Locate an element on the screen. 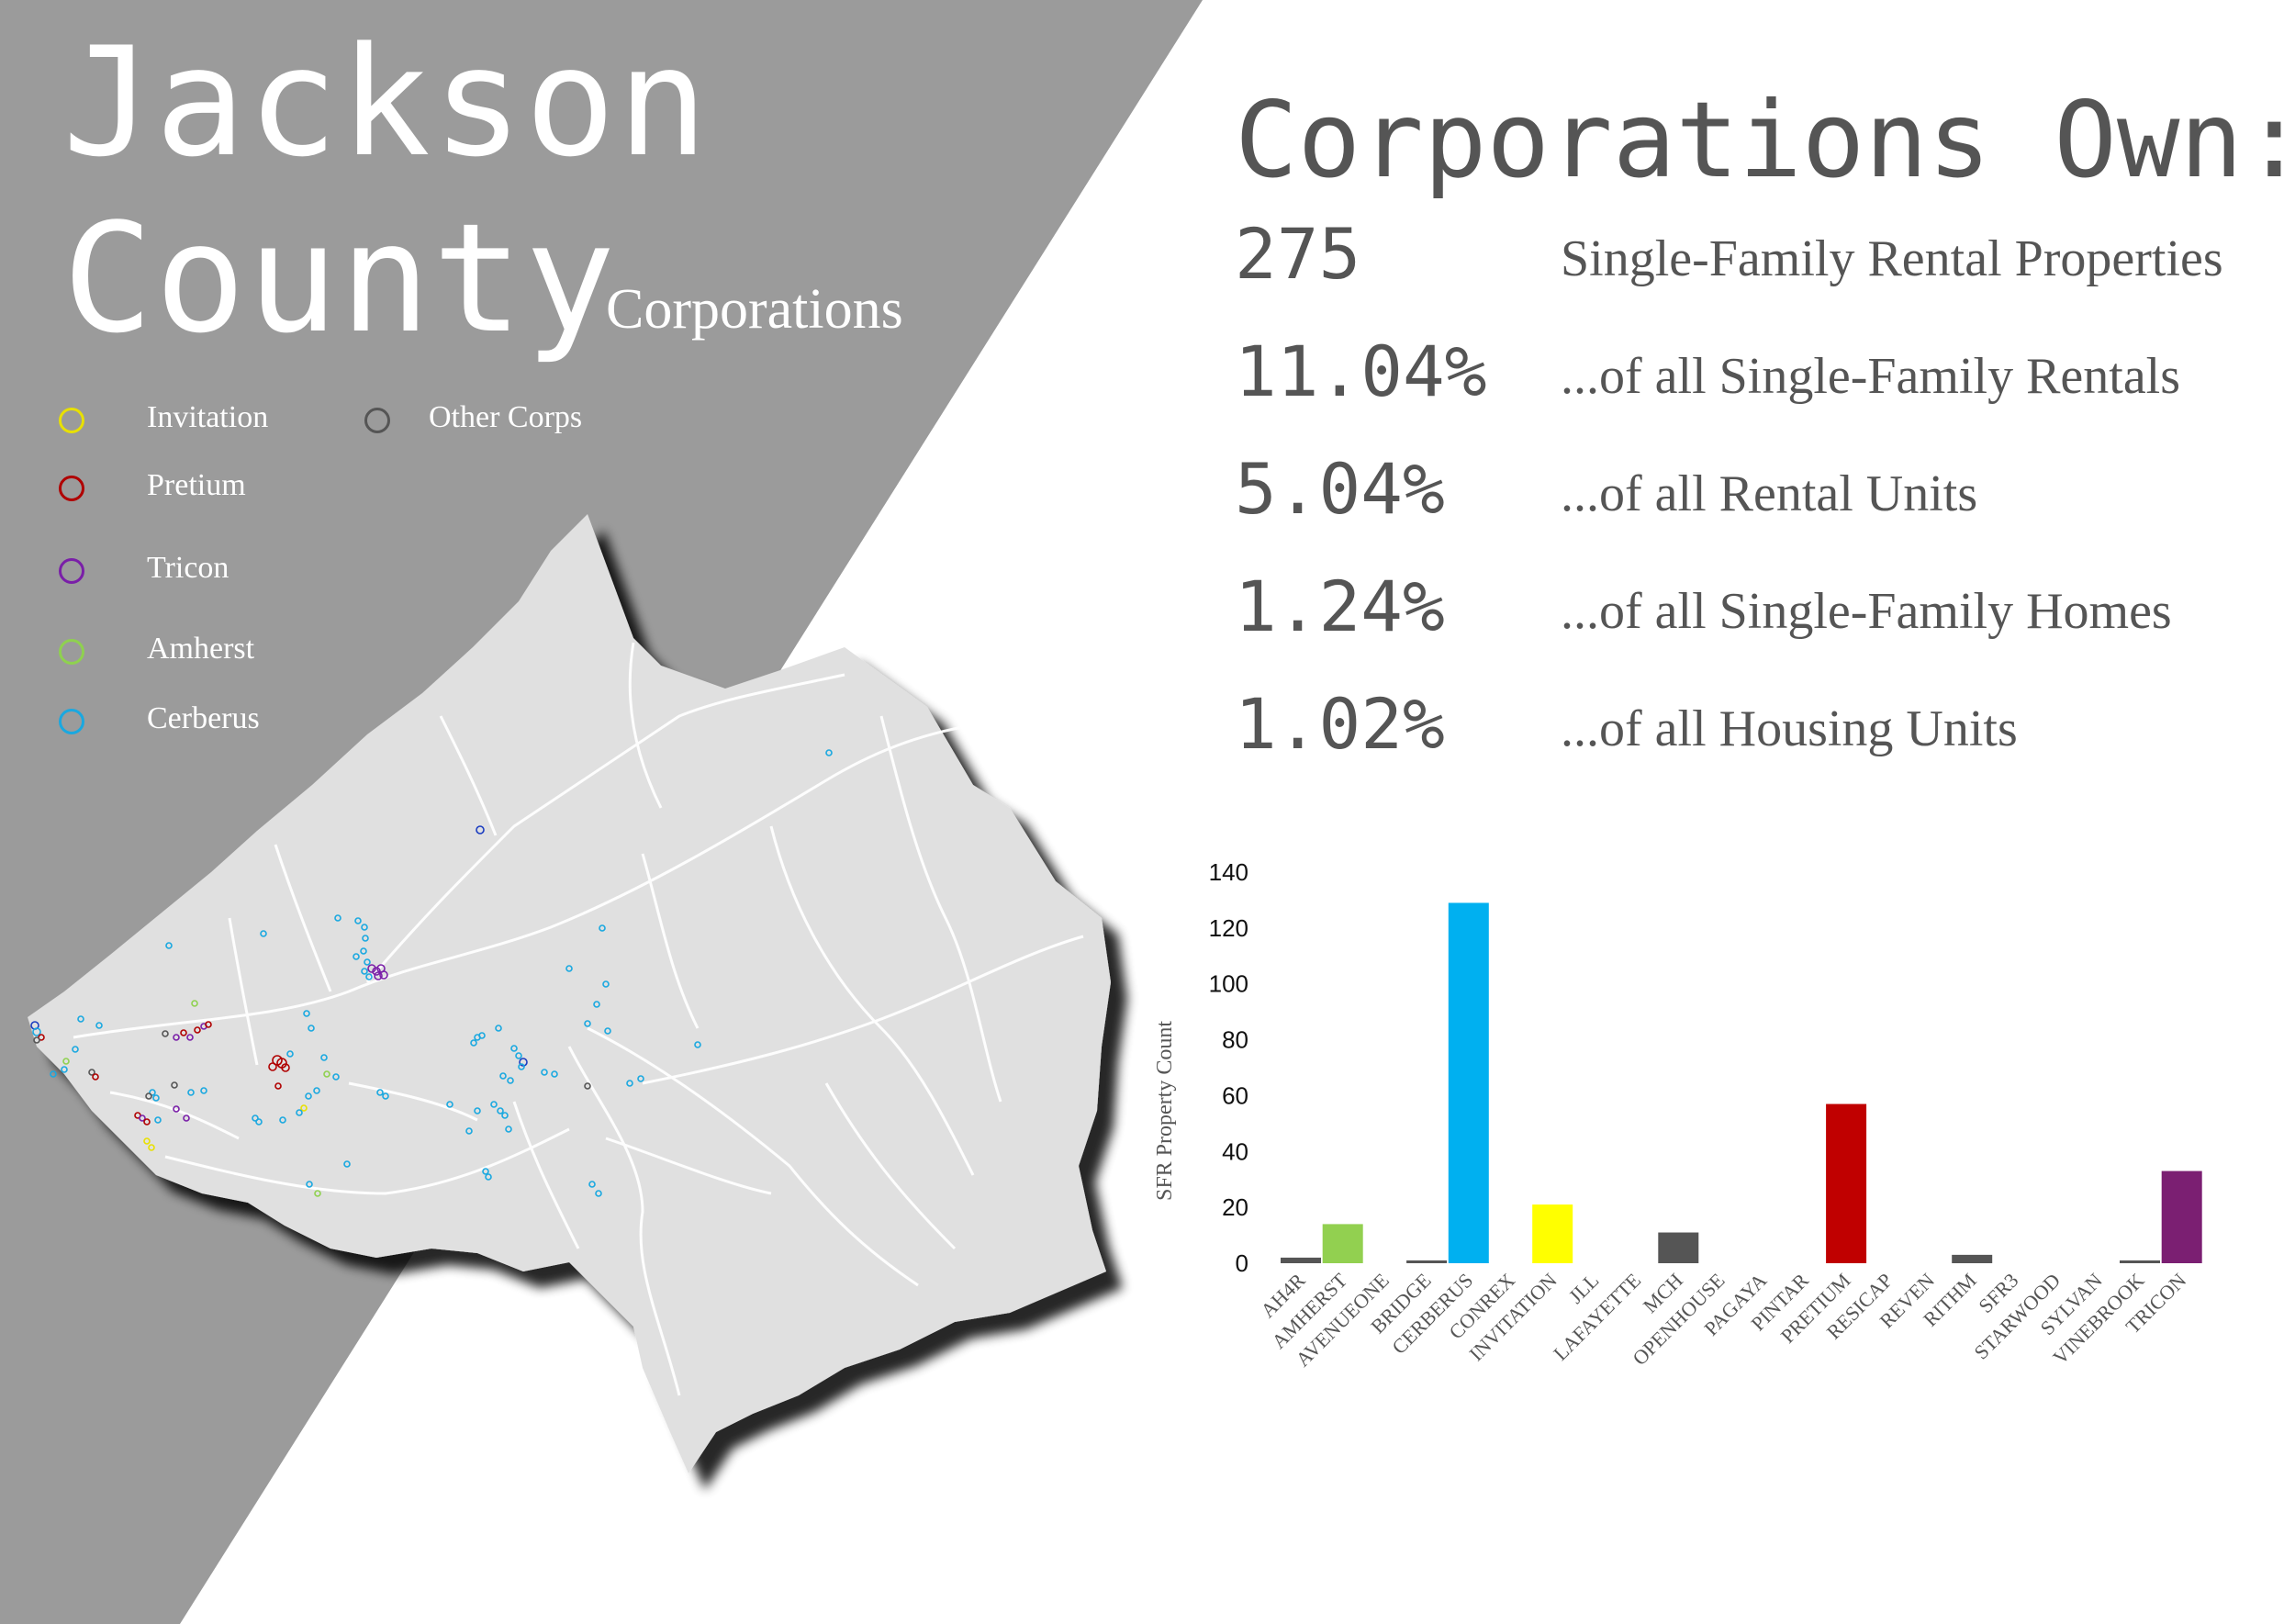 This screenshot has height=1624, width=2295. y-axis-ticks: 0 20 40 60 80 100 120 140 is located at coordinates (1228, 1067).